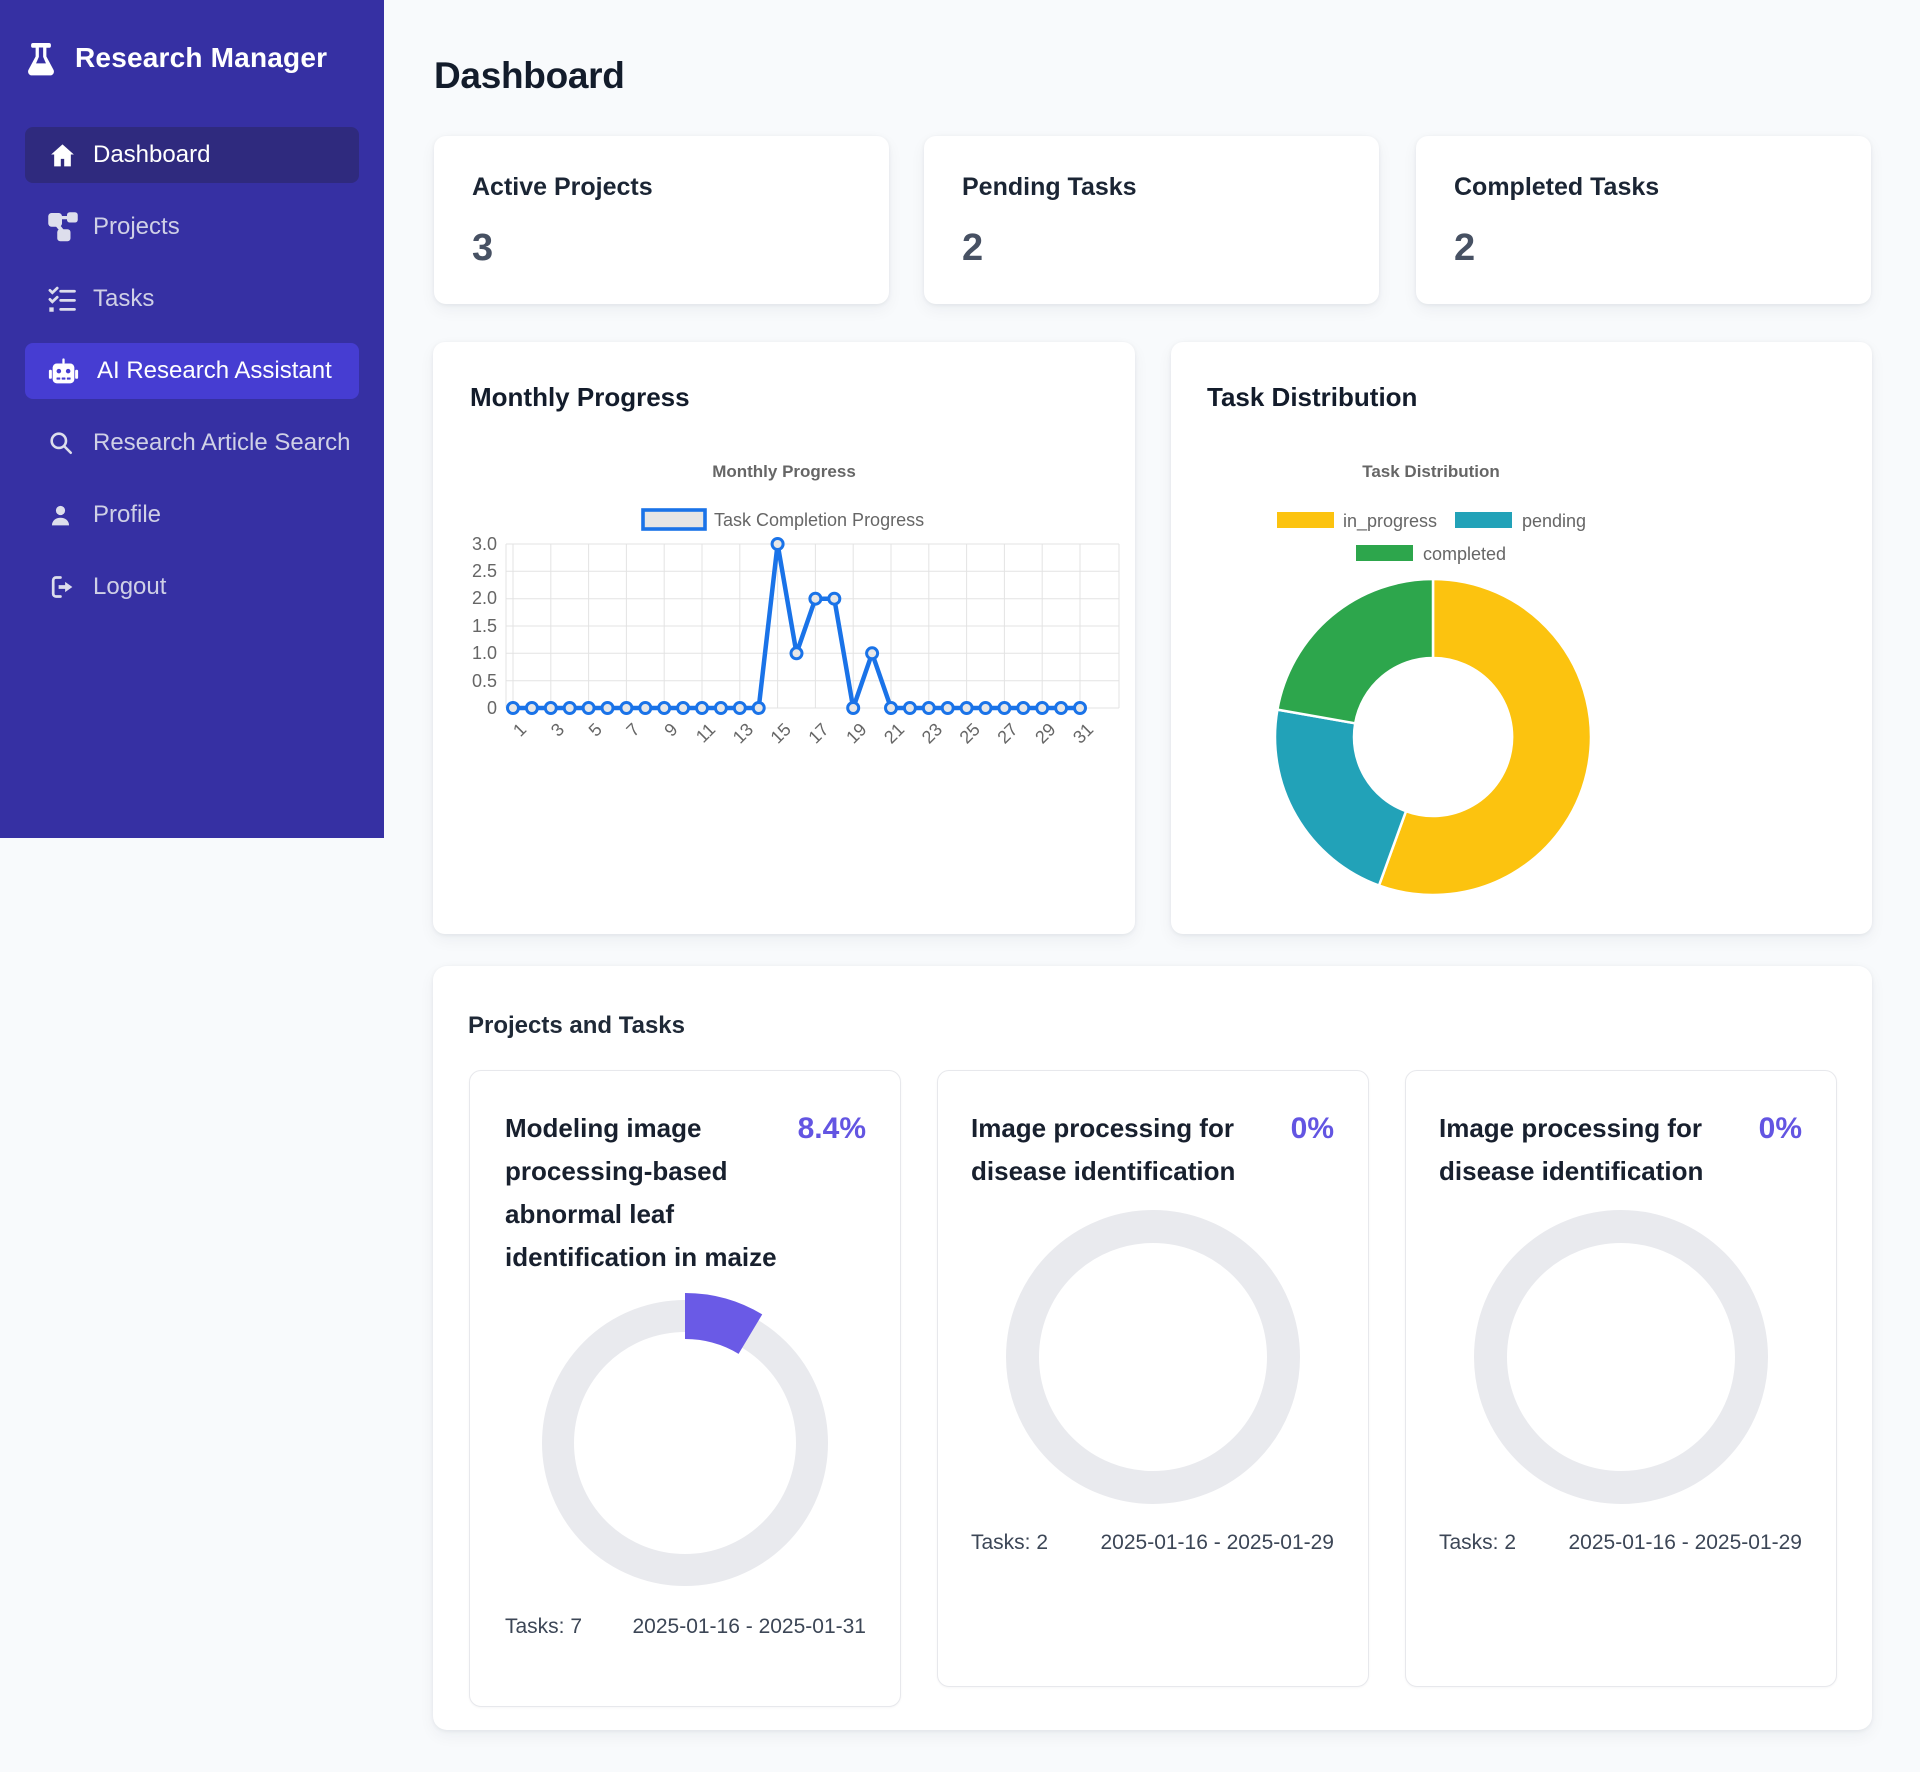 The width and height of the screenshot is (1920, 1772). What do you see at coordinates (484, 626) in the screenshot?
I see `svg-text: 1.5` at bounding box center [484, 626].